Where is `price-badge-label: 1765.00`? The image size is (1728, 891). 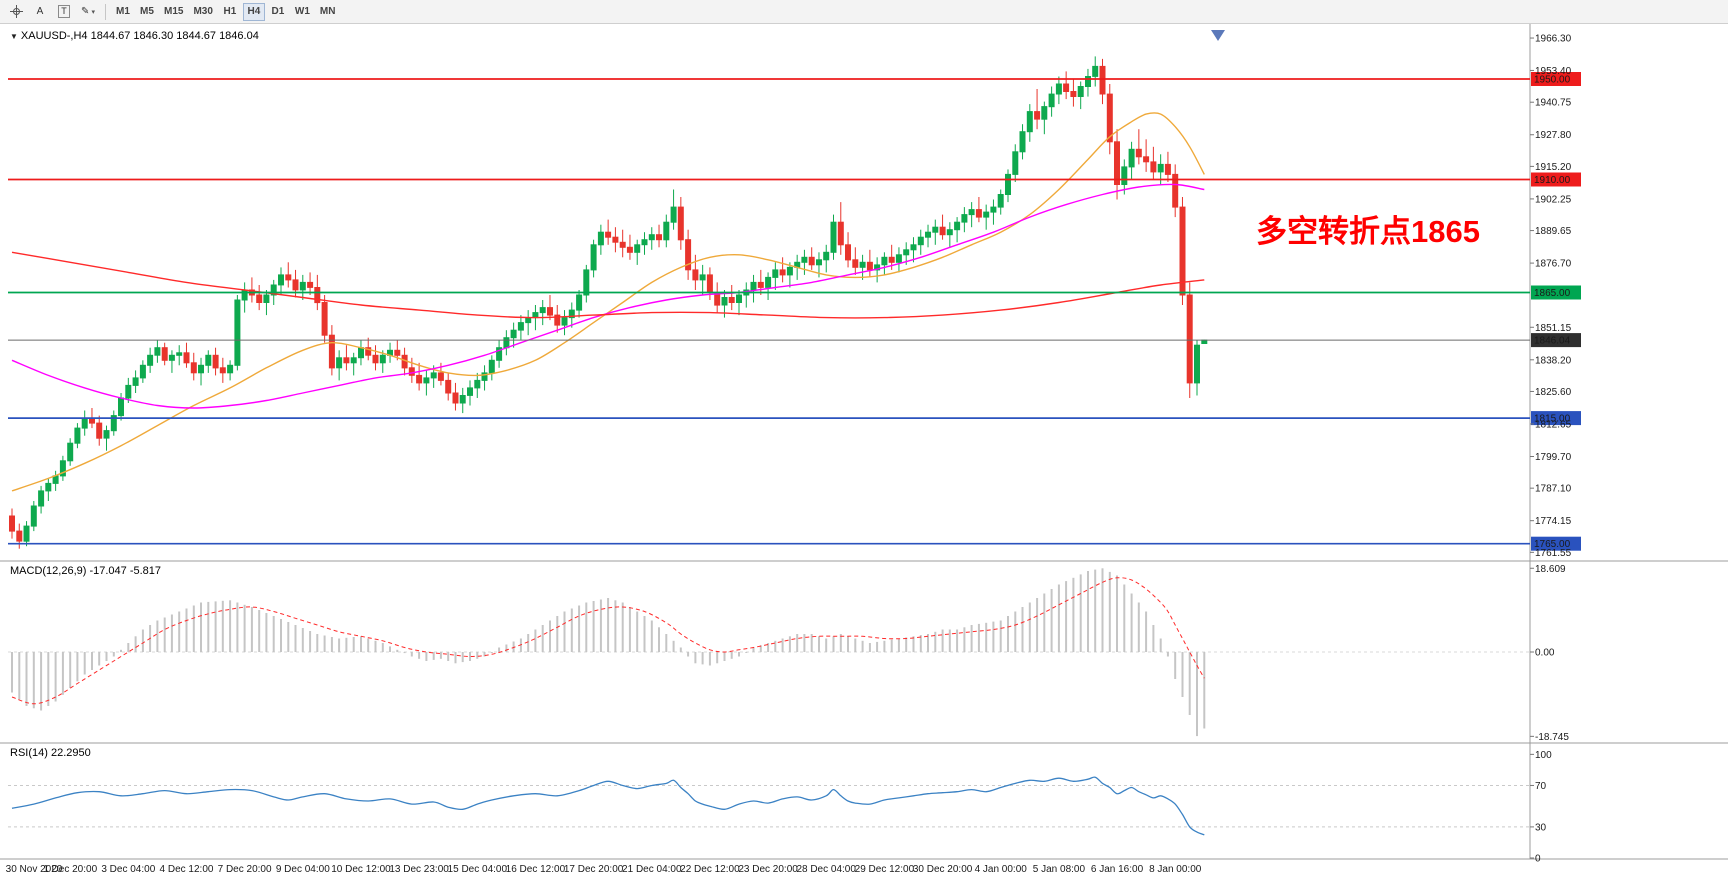 price-badge-label: 1765.00 is located at coordinates (1552, 544).